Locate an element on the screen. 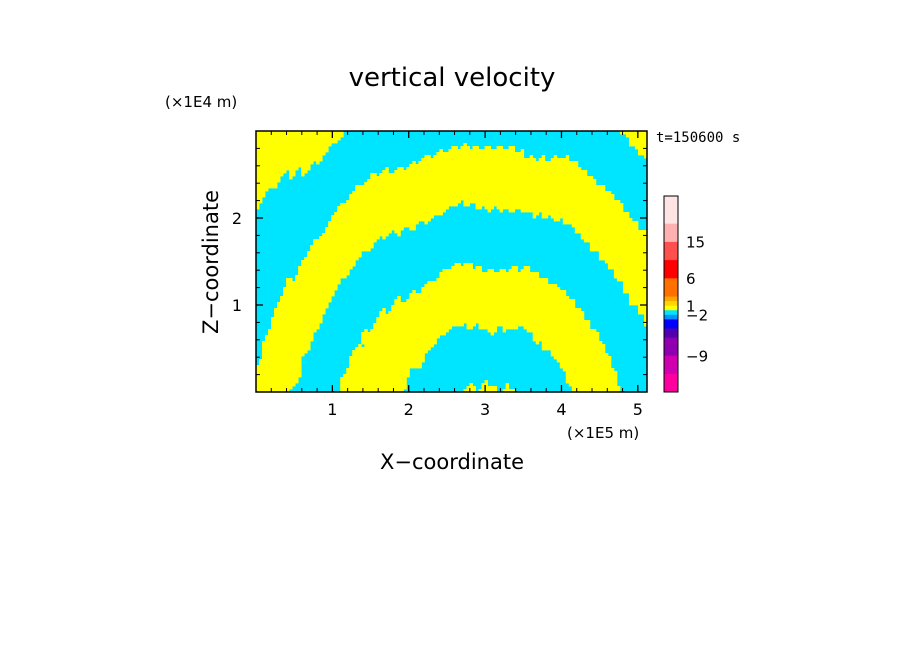 Image resolution: width=904 pixels, height=654 pixels. x-tick-label: 5 is located at coordinates (638, 409).